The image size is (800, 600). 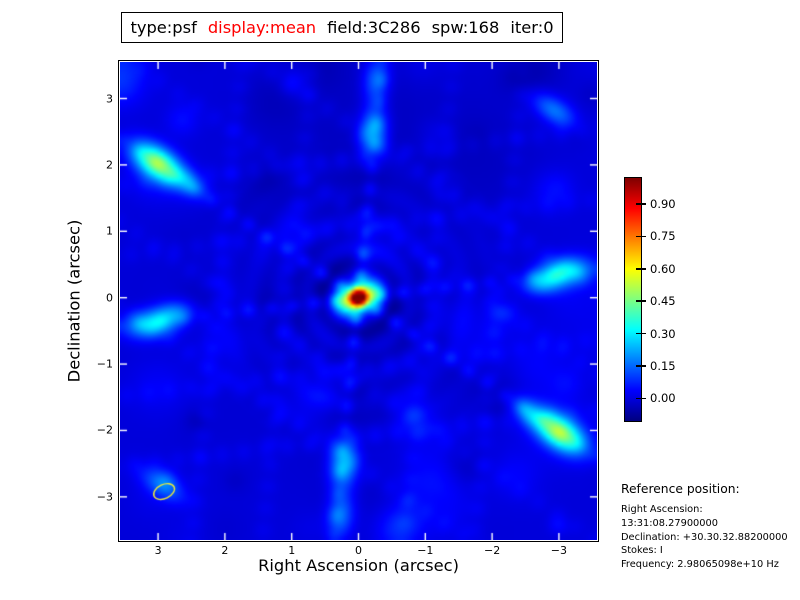 What do you see at coordinates (109, 165) in the screenshot?
I see `y-tick-label: 2` at bounding box center [109, 165].